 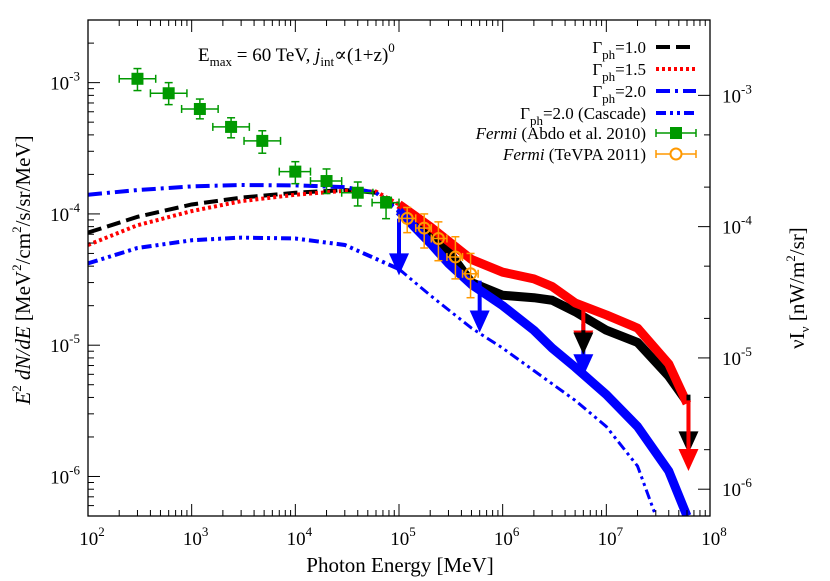 I want to click on y2-tick-label: 10⁻³, so click(x=737, y=94).